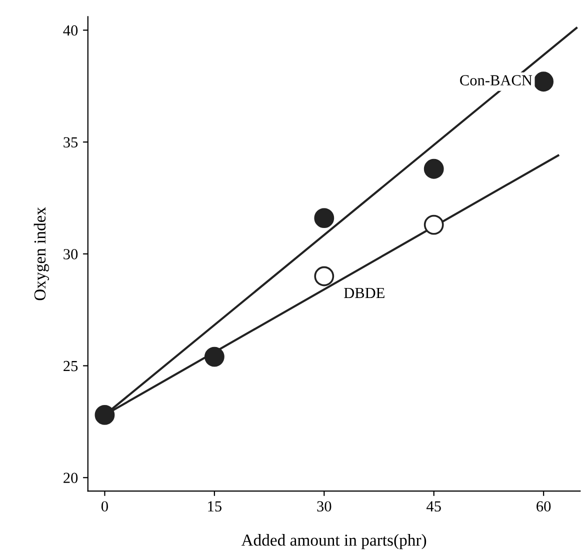 The image size is (586, 558). I want to click on x-tick-label: 45, so click(433, 506).